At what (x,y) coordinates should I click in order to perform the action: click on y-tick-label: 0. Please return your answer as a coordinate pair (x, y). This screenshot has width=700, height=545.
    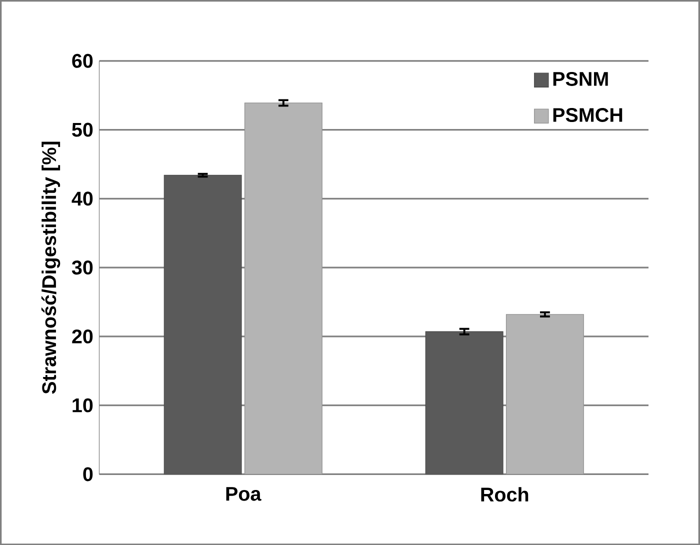
    Looking at the image, I should click on (88, 474).